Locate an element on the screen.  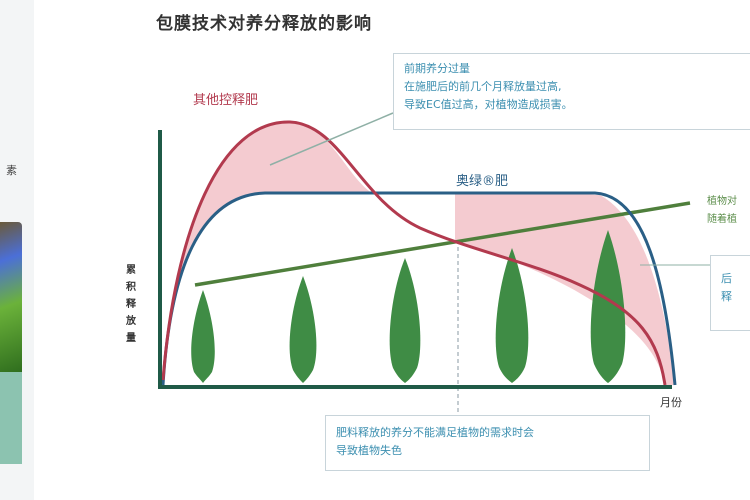
right-callout: 后 释 is located at coordinates (730, 293).